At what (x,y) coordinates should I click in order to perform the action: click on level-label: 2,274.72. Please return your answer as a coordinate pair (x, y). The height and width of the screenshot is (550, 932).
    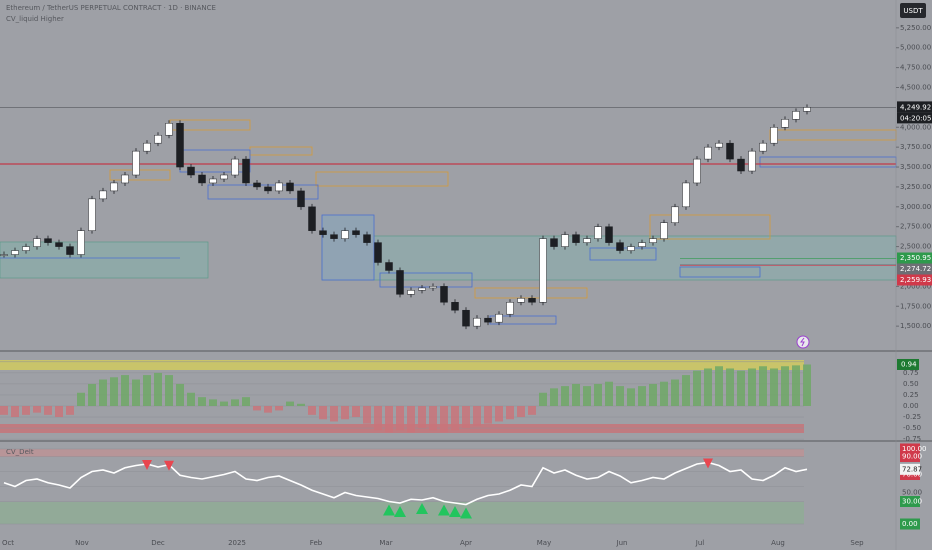
    Looking at the image, I should click on (915, 269).